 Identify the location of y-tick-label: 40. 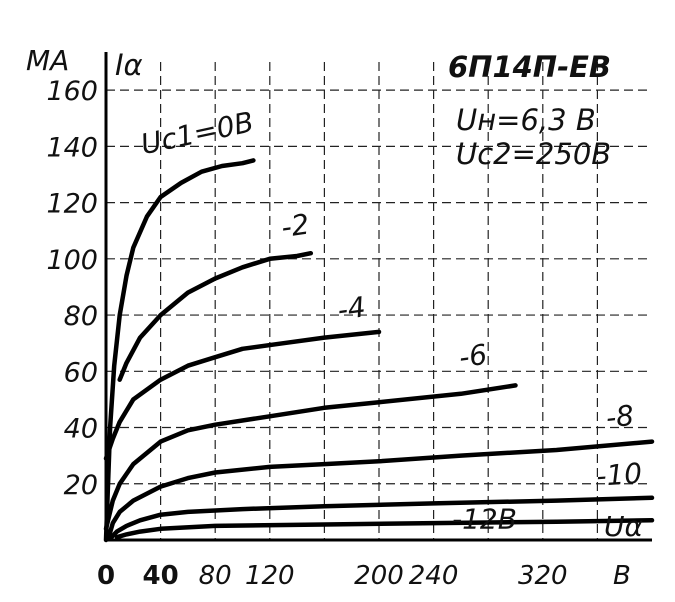
(81, 429).